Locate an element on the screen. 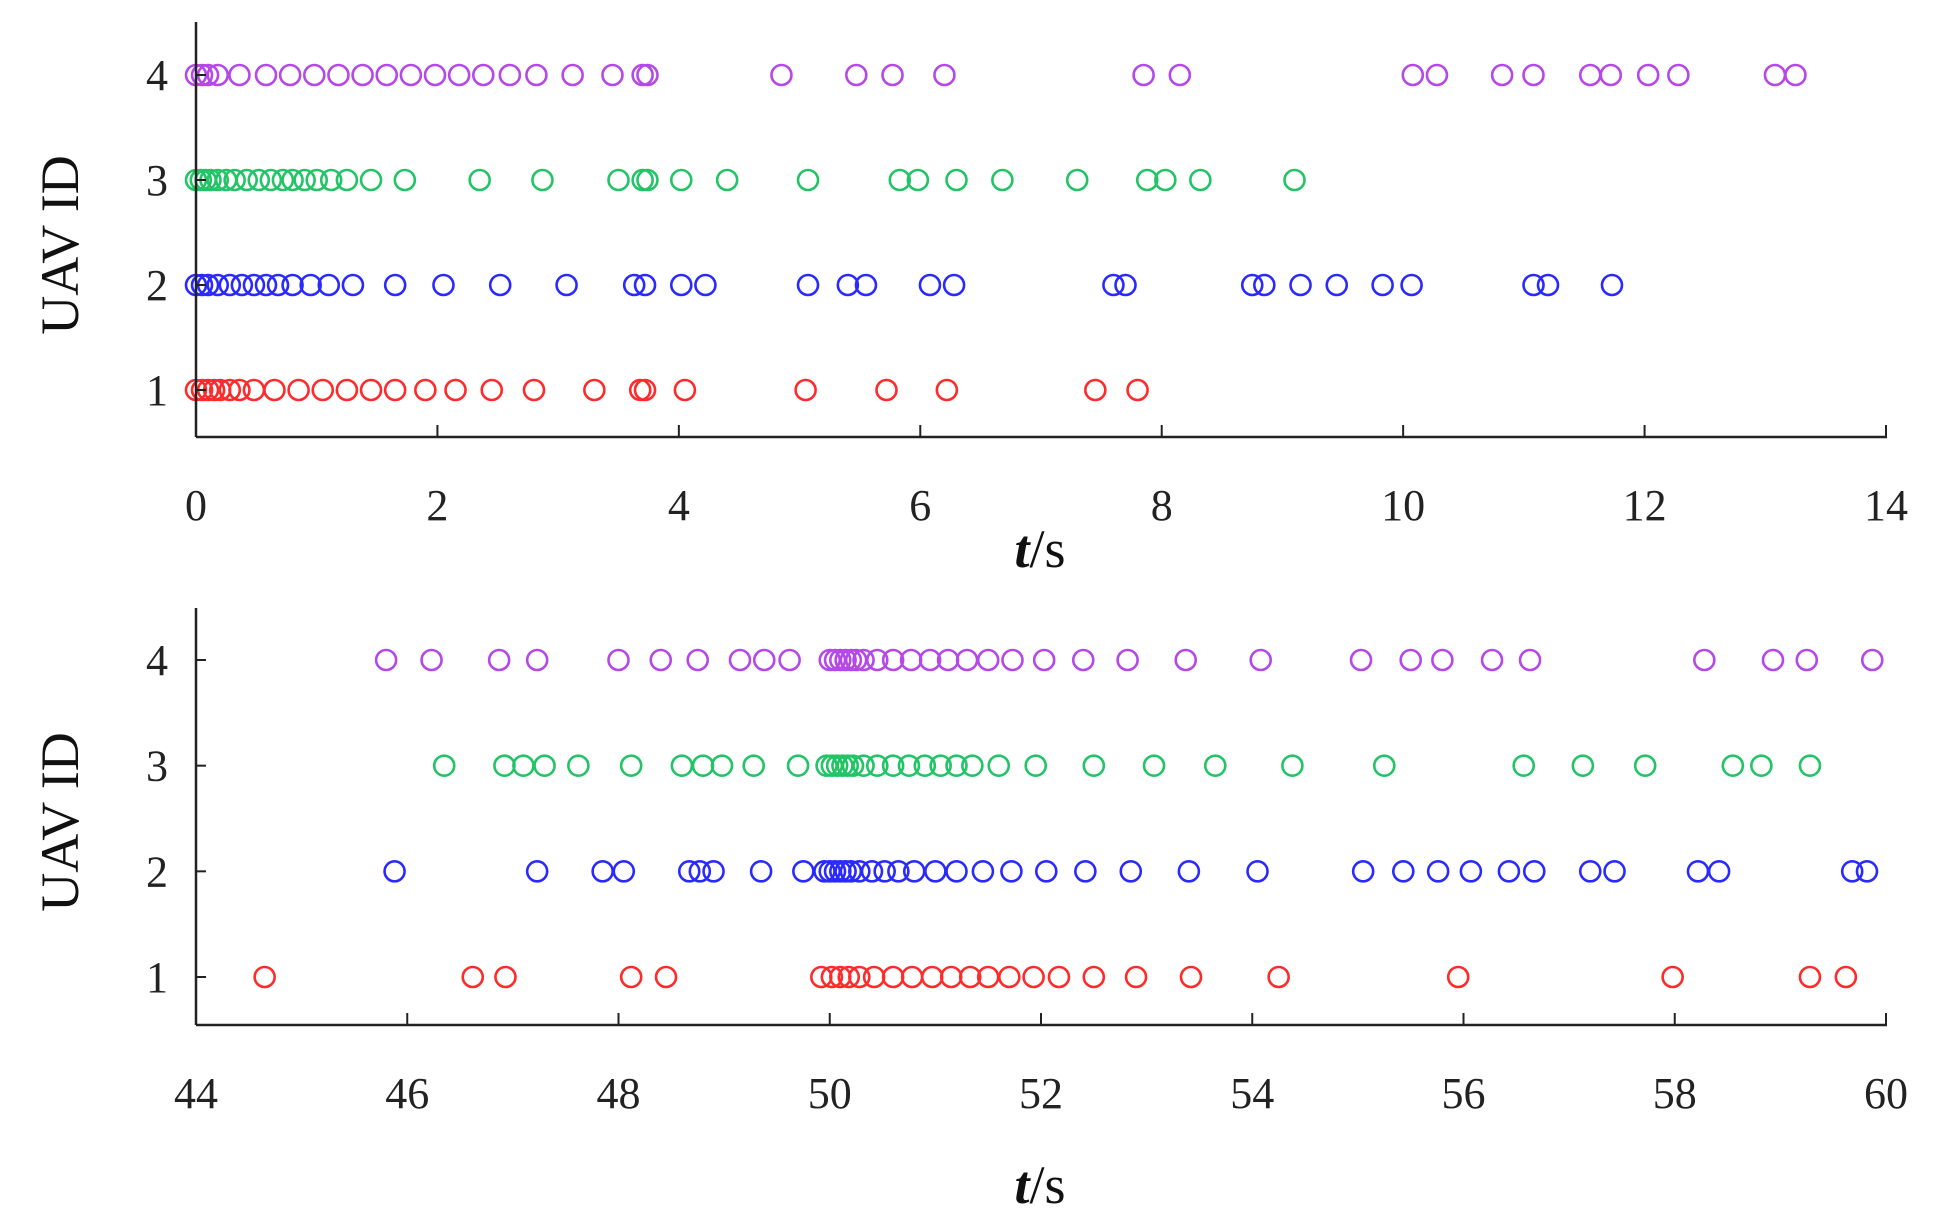 Image resolution: width=1935 pixels, height=1231 pixels. bottom-panel-y-tick-label: 1 is located at coordinates (157, 977).